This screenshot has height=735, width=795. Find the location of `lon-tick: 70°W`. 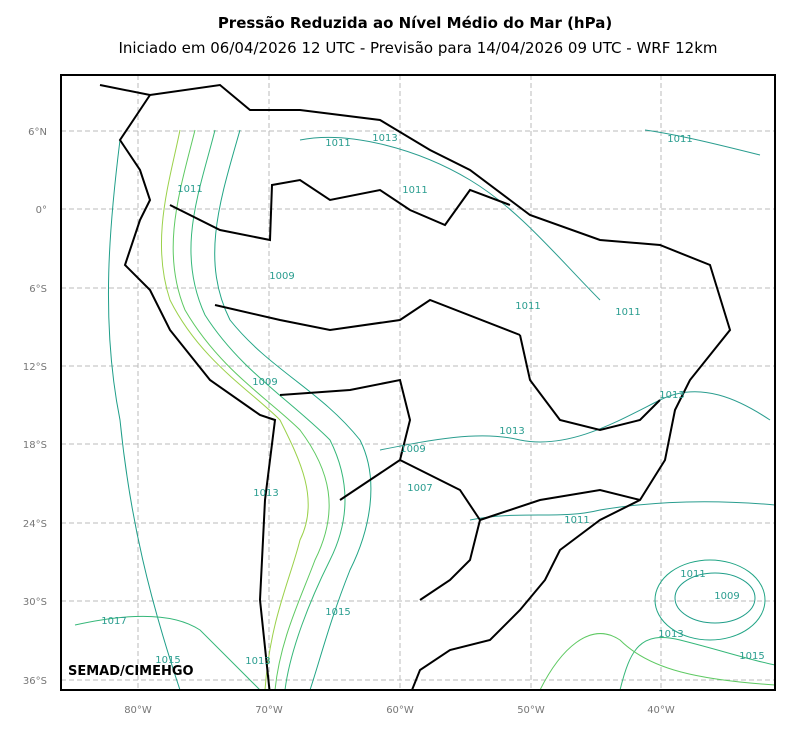

lon-tick: 70°W is located at coordinates (269, 710).